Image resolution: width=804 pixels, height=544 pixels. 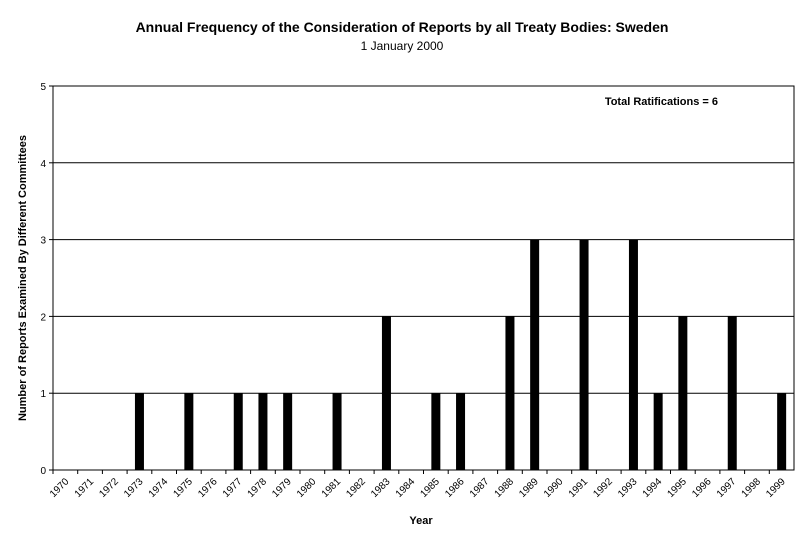 What do you see at coordinates (510, 393) in the screenshot?
I see `bar-1988` at bounding box center [510, 393].